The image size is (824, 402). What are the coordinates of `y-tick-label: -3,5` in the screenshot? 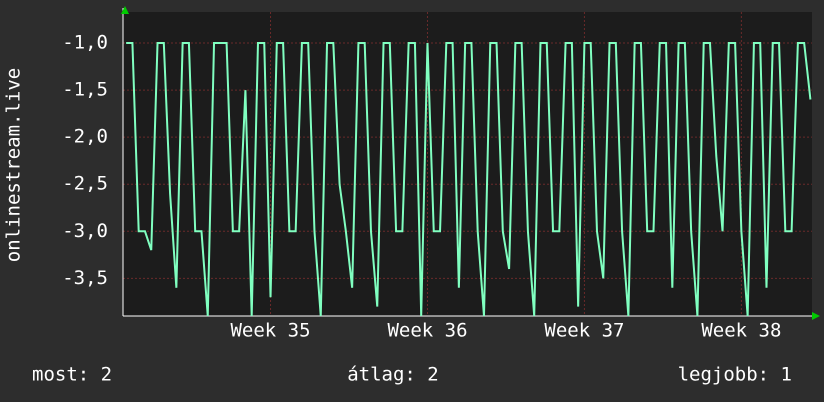 It's located at (85, 278).